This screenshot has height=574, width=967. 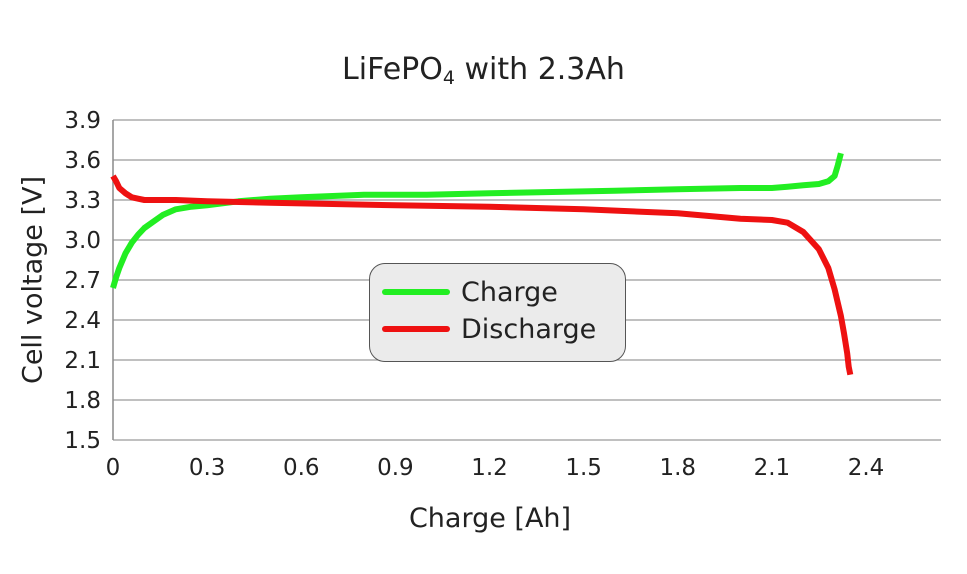 I want to click on legend-swatch-discharge, so click(x=416, y=329).